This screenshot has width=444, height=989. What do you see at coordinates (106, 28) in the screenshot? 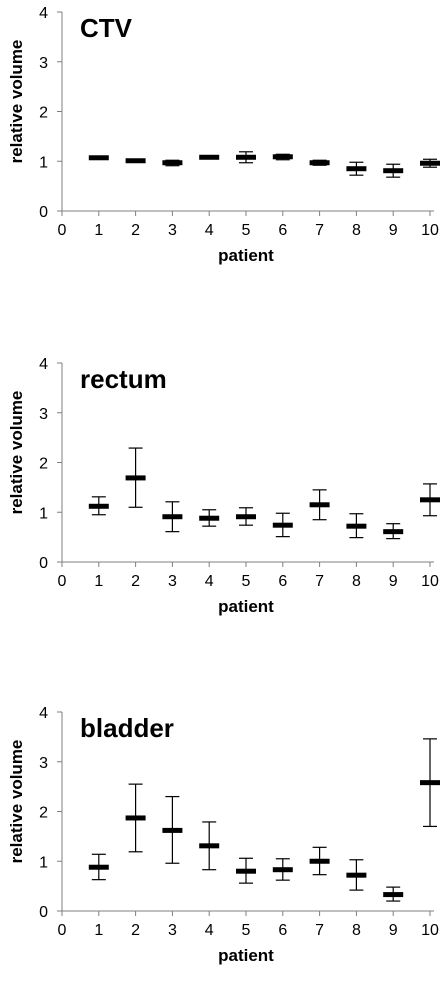
I see `panel-title: CTV` at bounding box center [106, 28].